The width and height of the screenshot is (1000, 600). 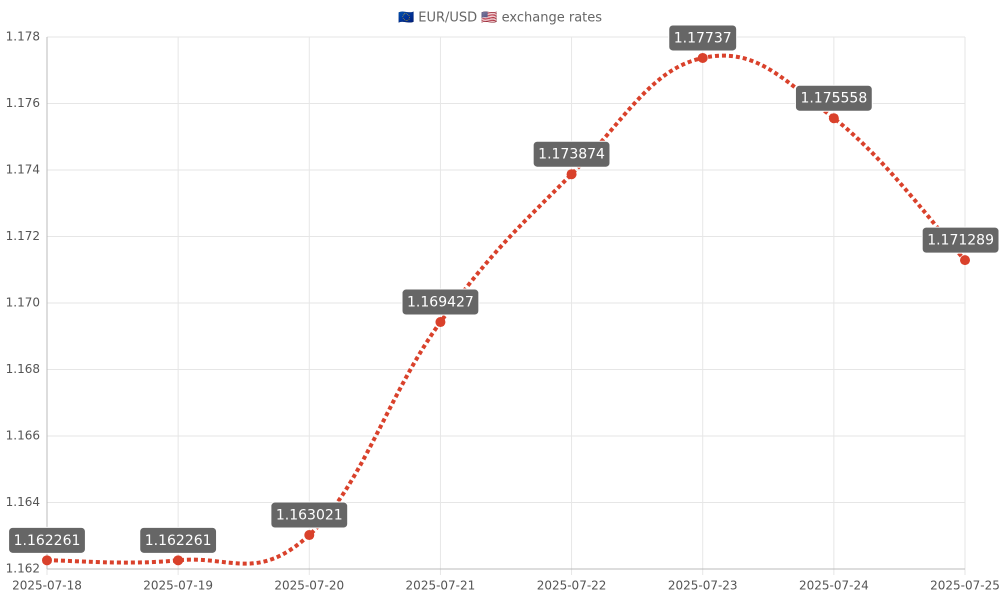 I want to click on data-label-text: 1.169427, so click(x=440, y=303).